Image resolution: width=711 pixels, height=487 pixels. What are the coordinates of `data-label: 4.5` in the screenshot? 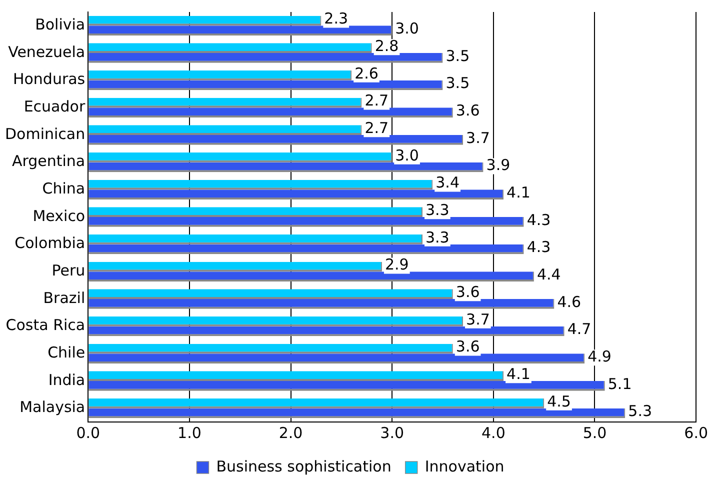 It's located at (559, 401).